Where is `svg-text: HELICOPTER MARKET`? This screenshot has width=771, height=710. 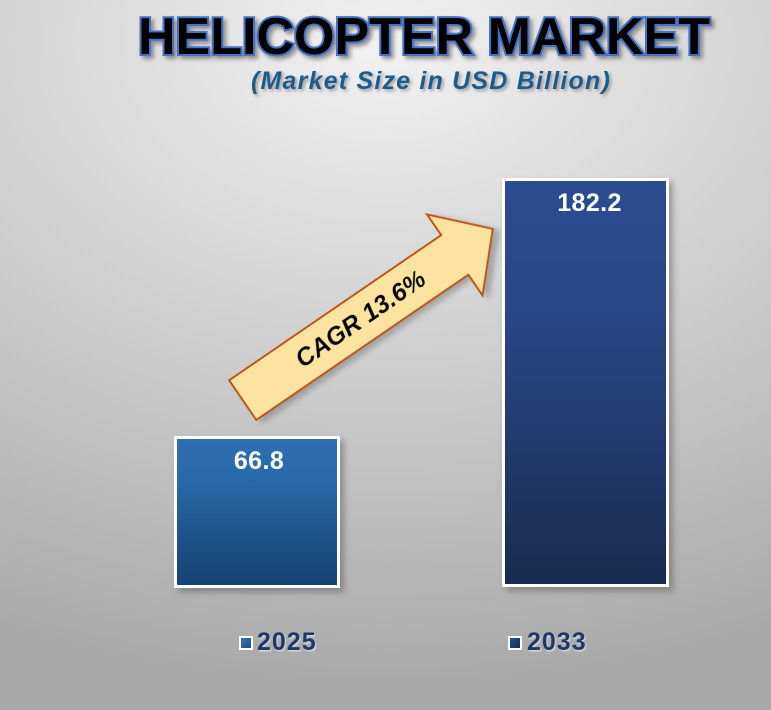
svg-text: HELICOPTER MARKET is located at coordinates (424, 37).